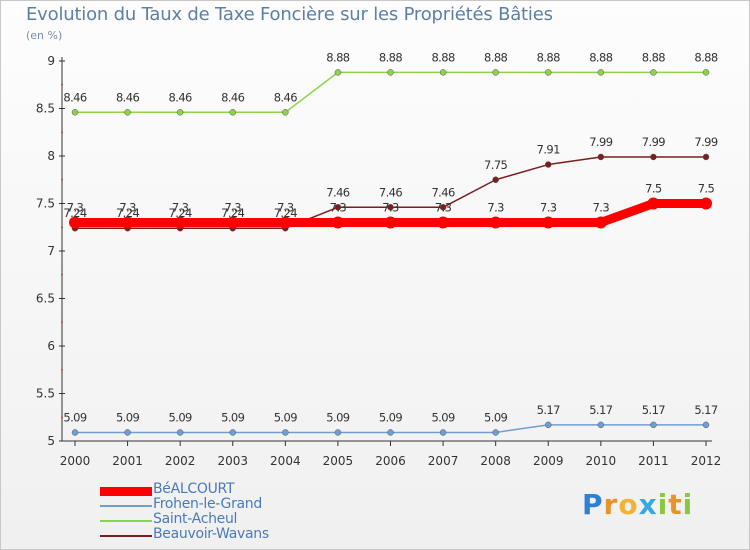 This screenshot has height=550, width=750. What do you see at coordinates (45, 394) in the screenshot?
I see `y-tick-label: 5.5` at bounding box center [45, 394].